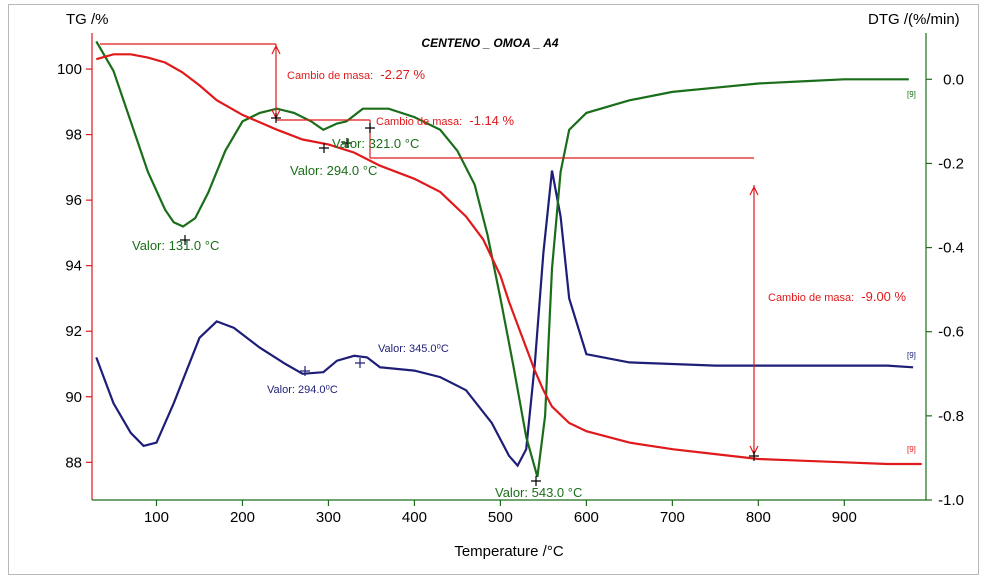 The image size is (987, 581). I want to click on mass-change-3: Cambio de masa: -9.00 %, so click(837, 296).